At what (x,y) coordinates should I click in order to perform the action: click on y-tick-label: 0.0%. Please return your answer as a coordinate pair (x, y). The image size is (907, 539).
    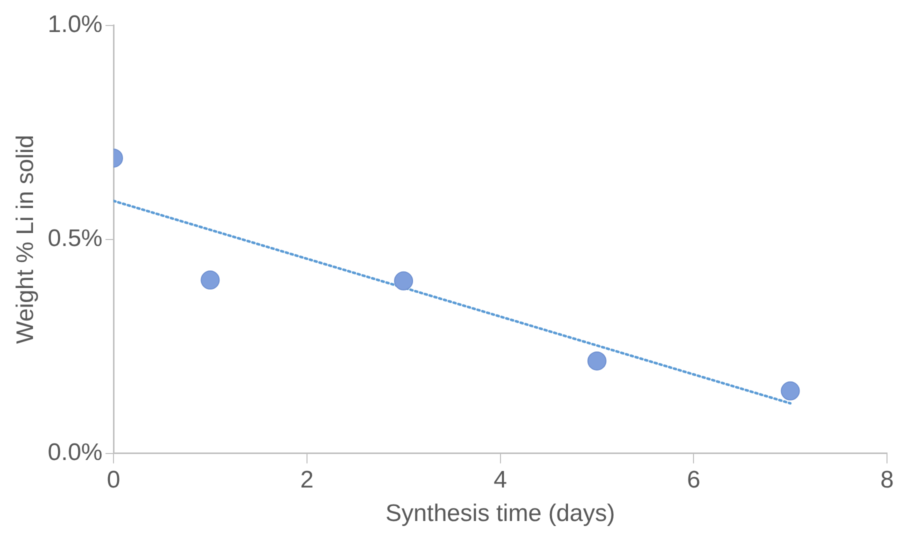
    Looking at the image, I should click on (75, 452).